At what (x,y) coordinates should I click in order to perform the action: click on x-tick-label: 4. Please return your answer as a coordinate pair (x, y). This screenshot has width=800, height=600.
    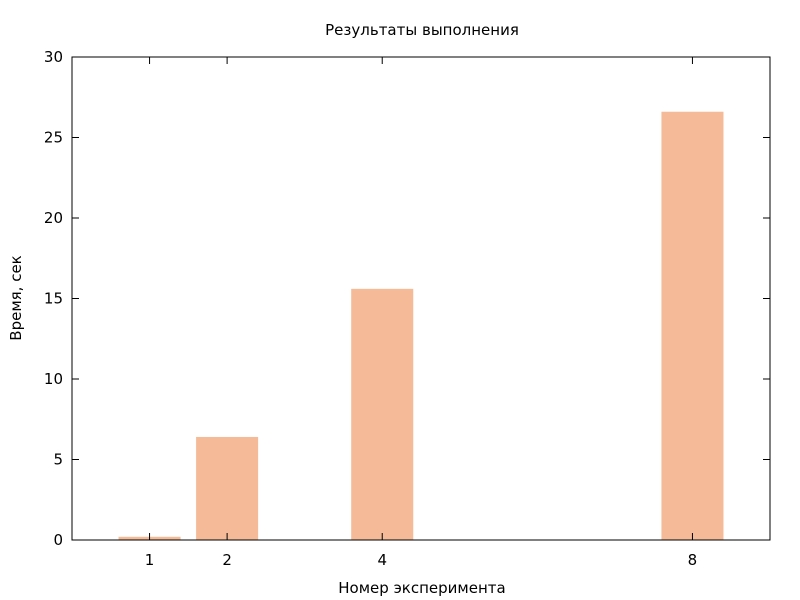
    Looking at the image, I should click on (382, 560).